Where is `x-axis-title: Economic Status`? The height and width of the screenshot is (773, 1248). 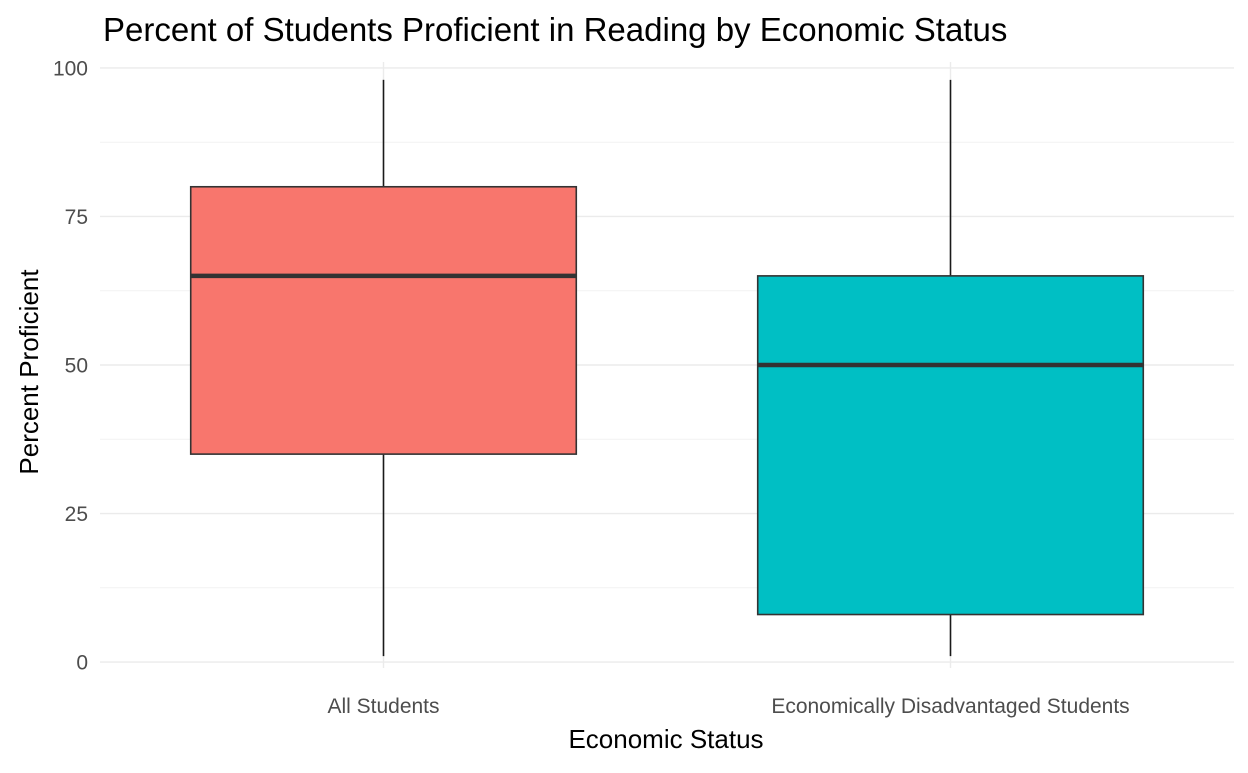
x-axis-title: Economic Status is located at coordinates (665, 739).